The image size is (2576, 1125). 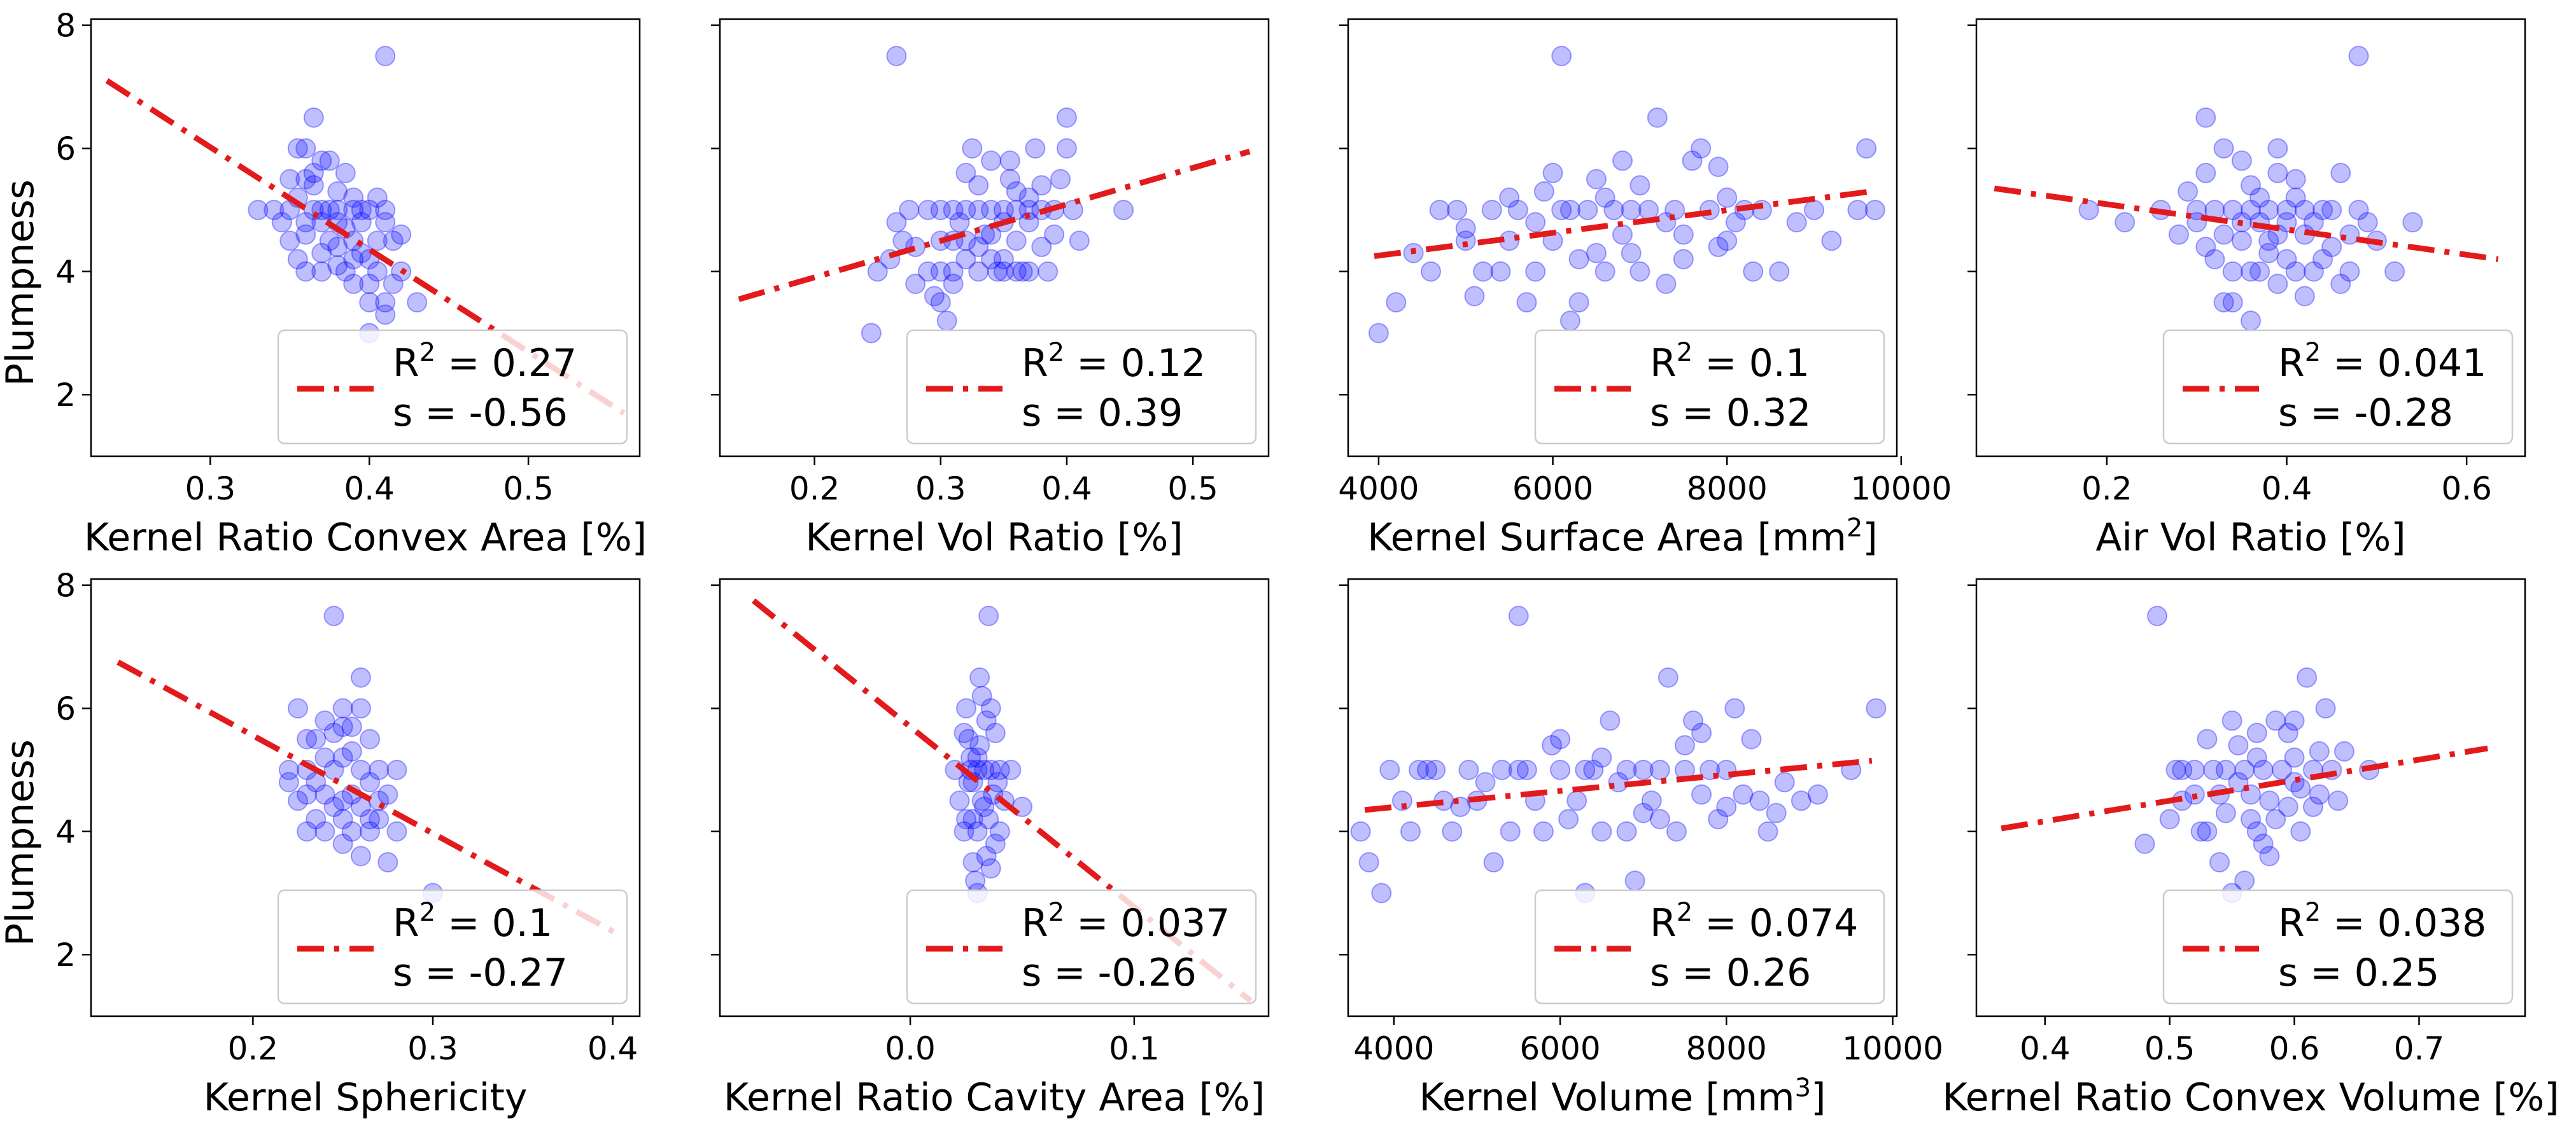 What do you see at coordinates (22, 842) in the screenshot?
I see `y-axis-label-row2: Plumpness` at bounding box center [22, 842].